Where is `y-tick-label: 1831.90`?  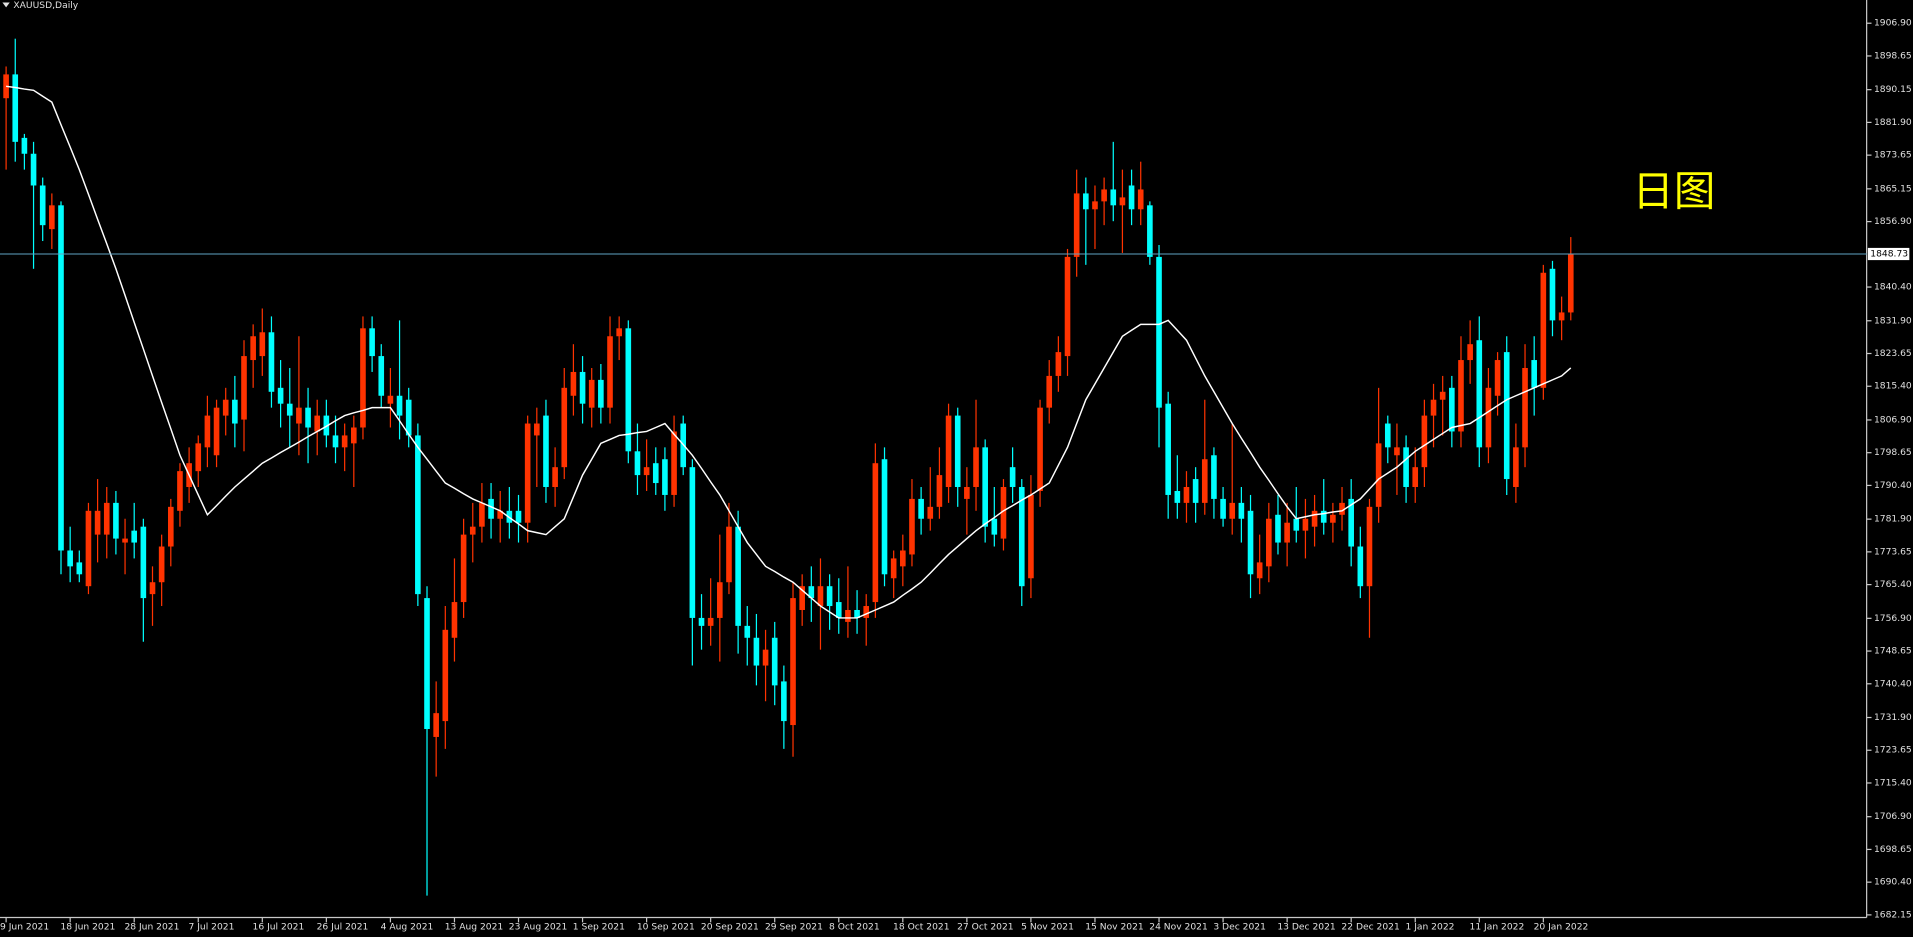 y-tick-label: 1831.90 is located at coordinates (1893, 321).